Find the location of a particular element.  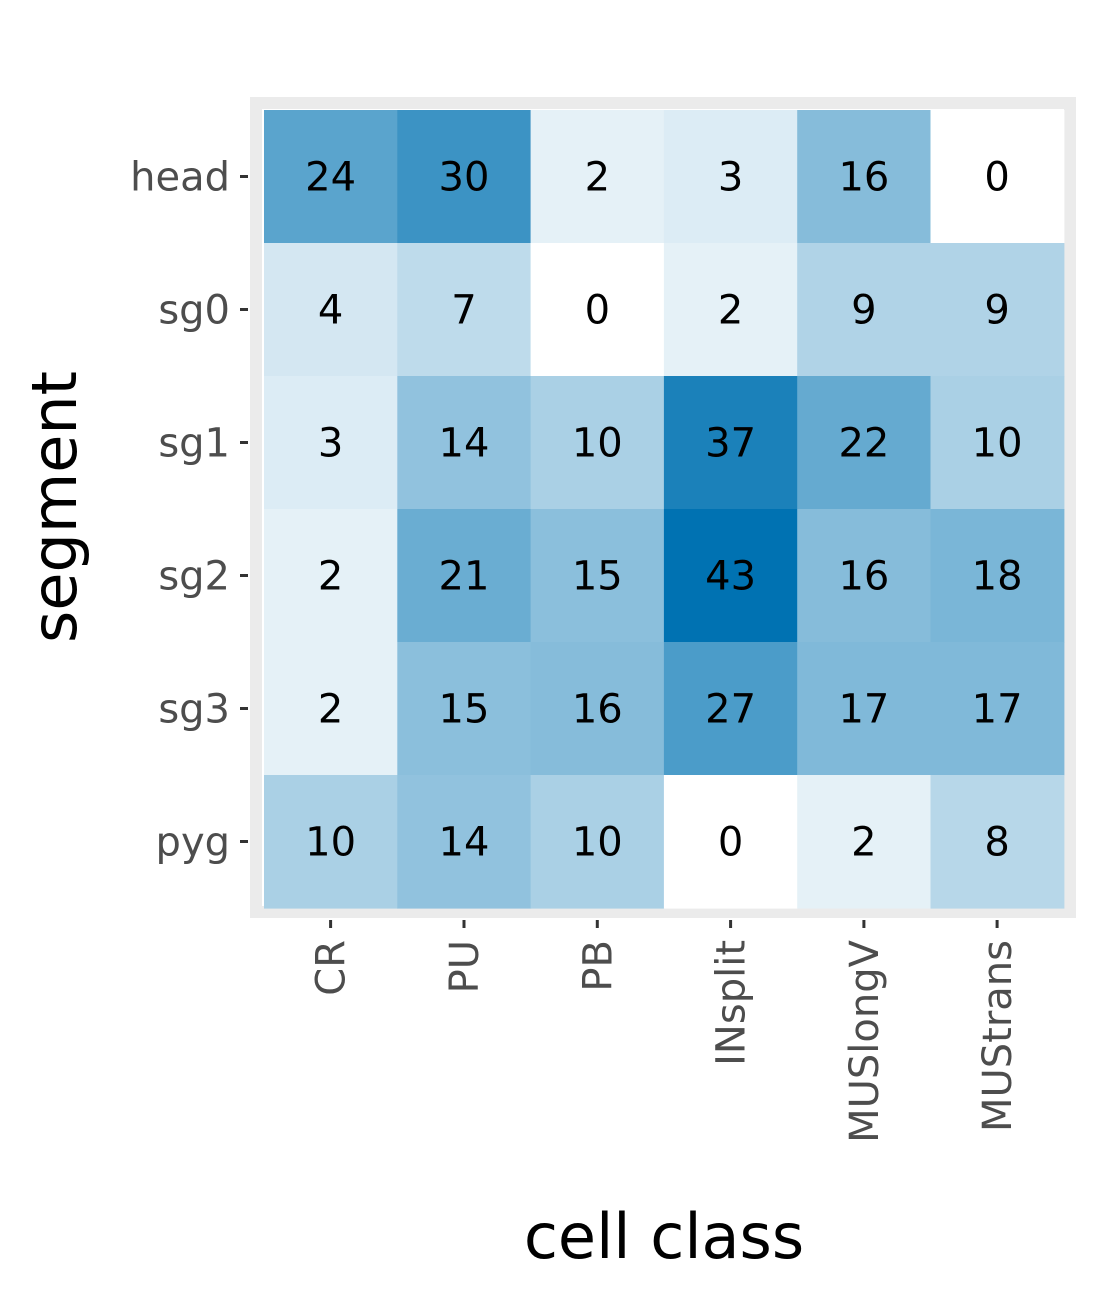

cell-value-label: 30 is located at coordinates (464, 178).